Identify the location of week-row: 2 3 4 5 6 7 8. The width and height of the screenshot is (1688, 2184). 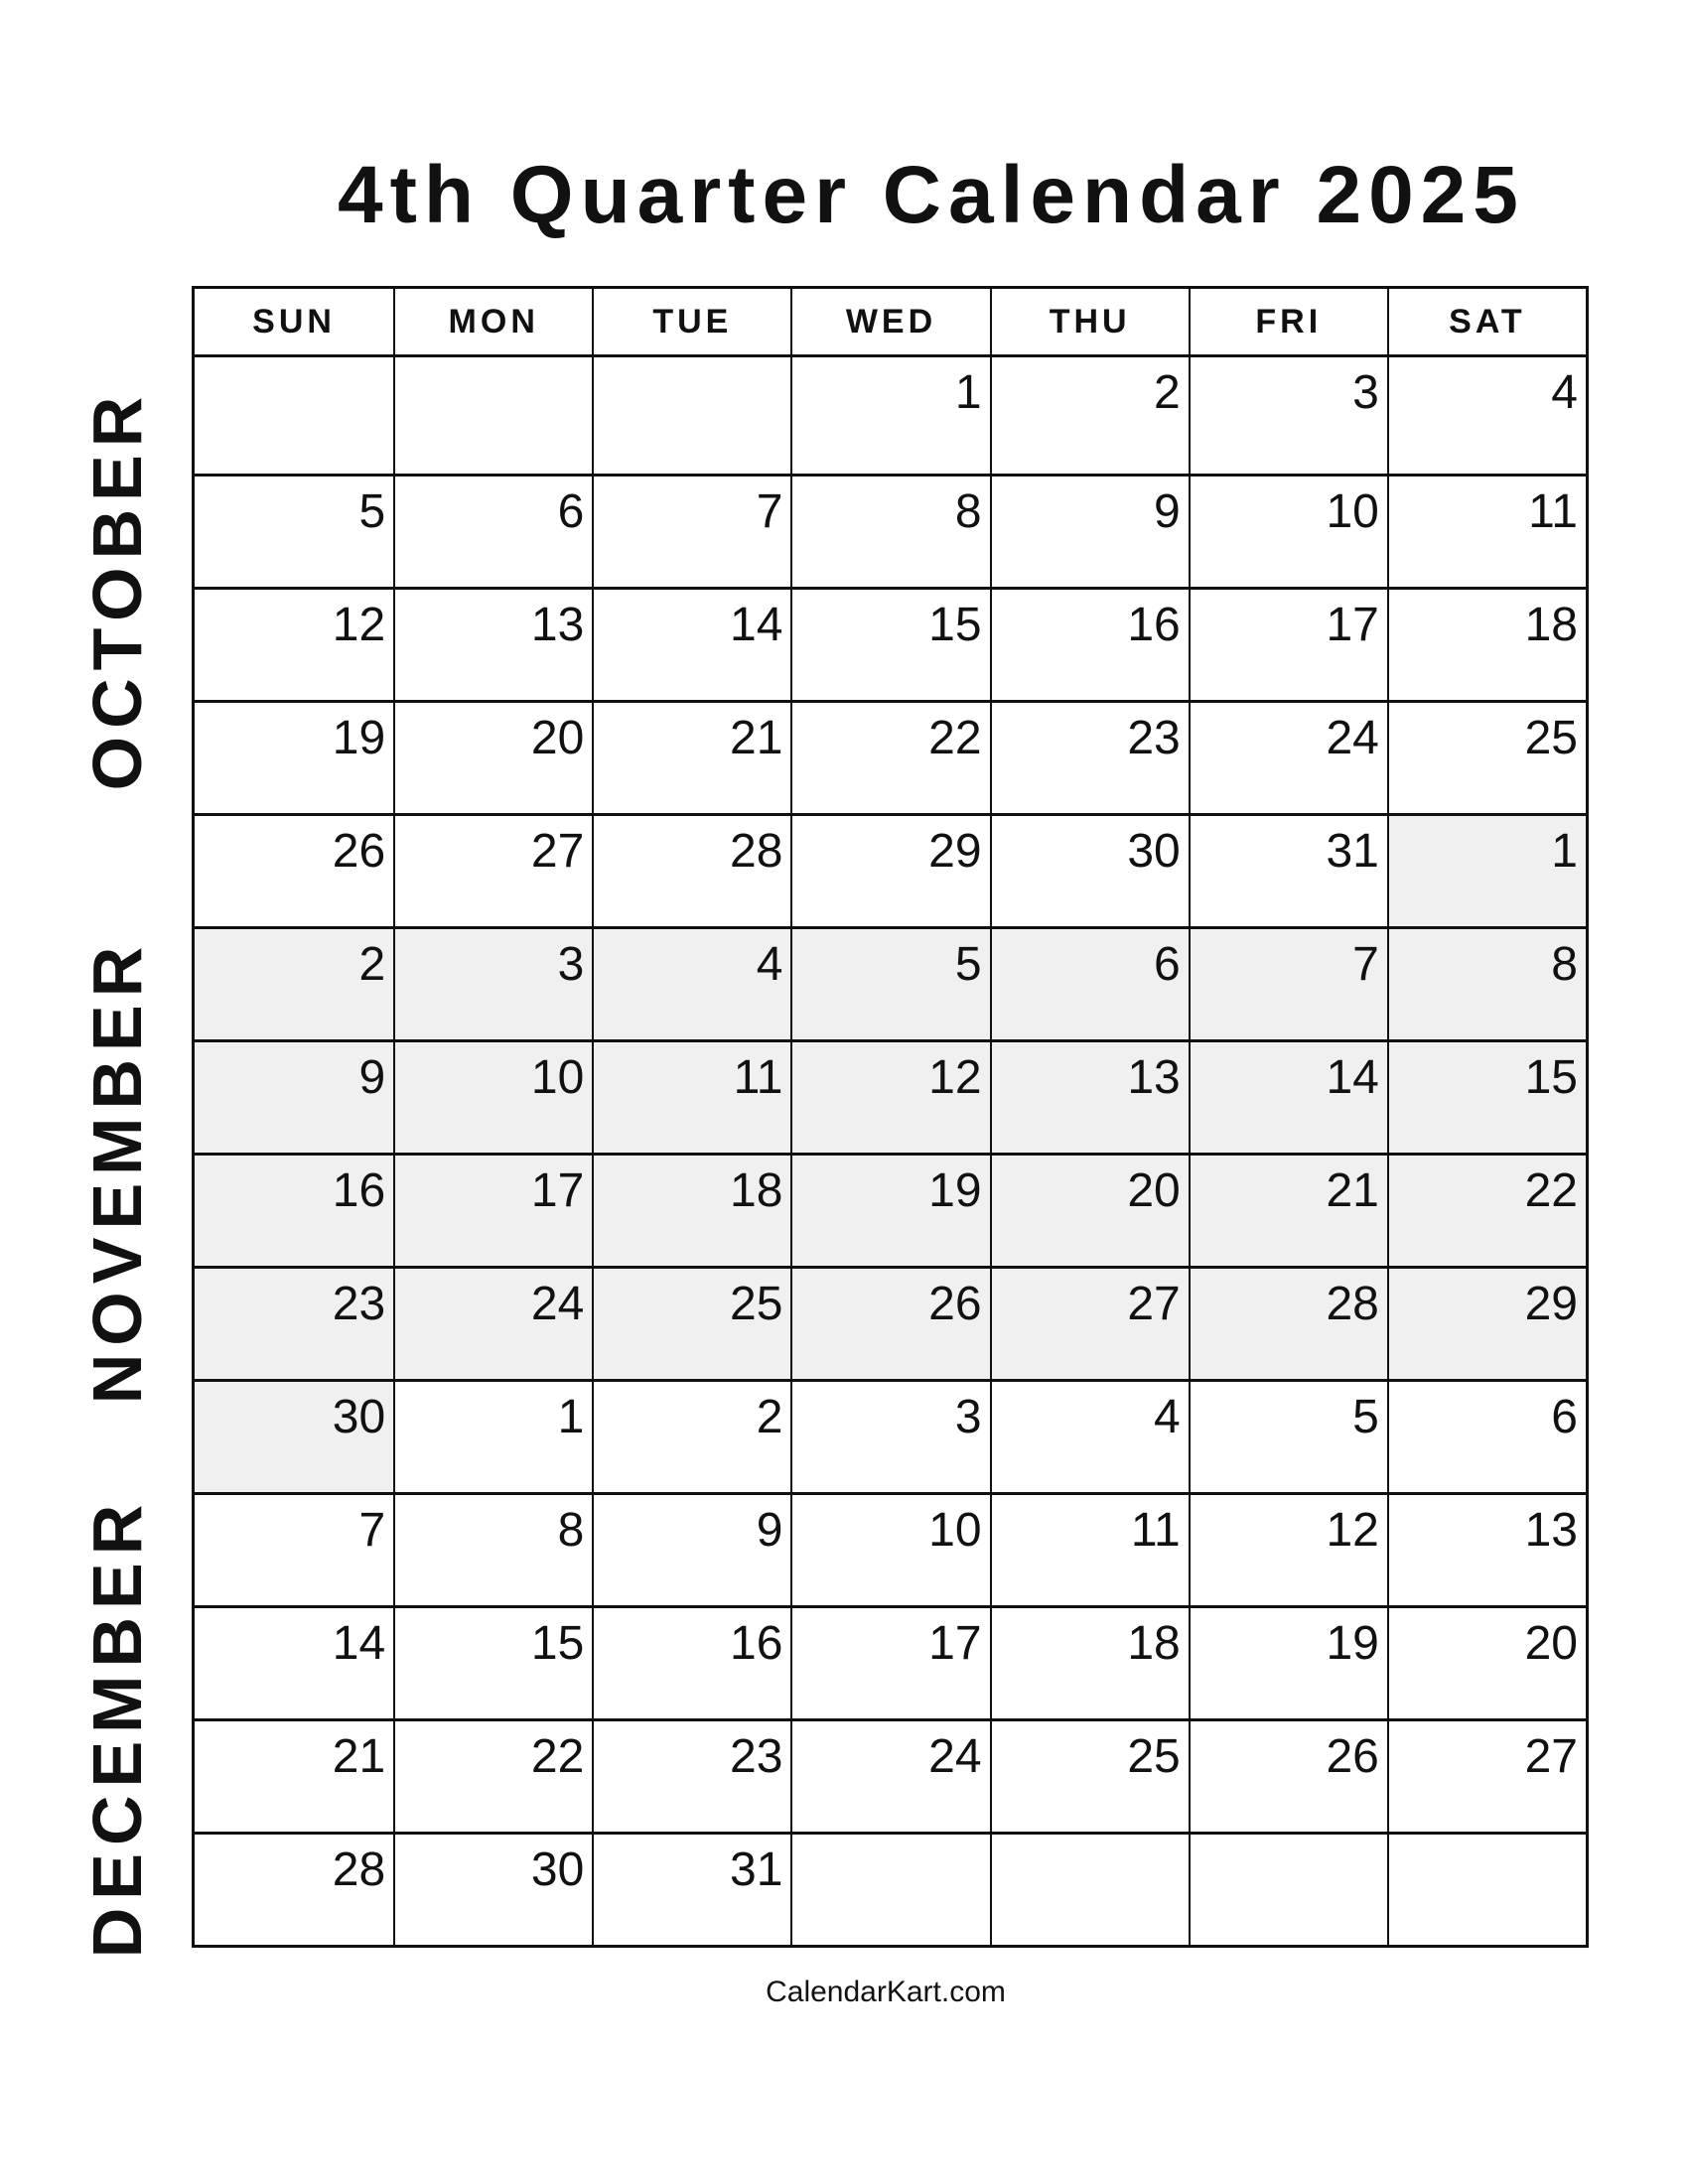
(890, 982).